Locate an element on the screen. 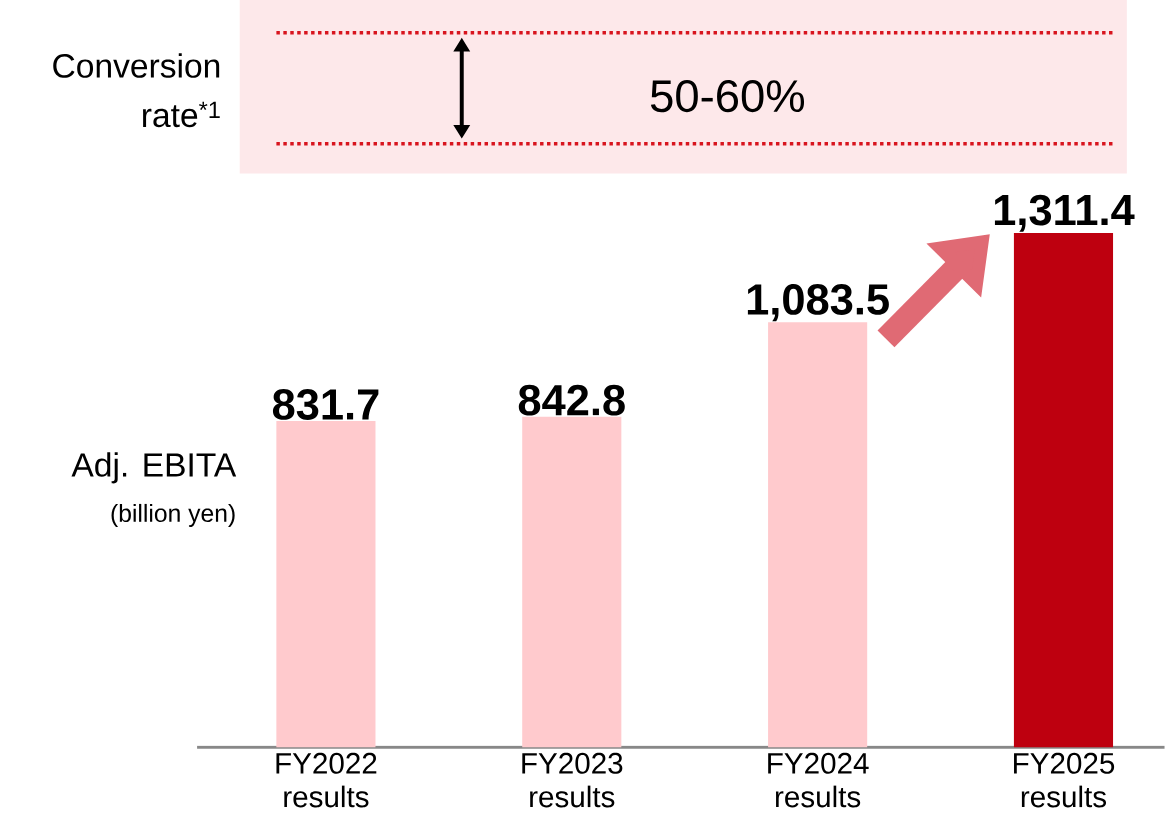 Image resolution: width=1166 pixels, height=827 pixels. data-label: 842.8 is located at coordinates (571, 400).